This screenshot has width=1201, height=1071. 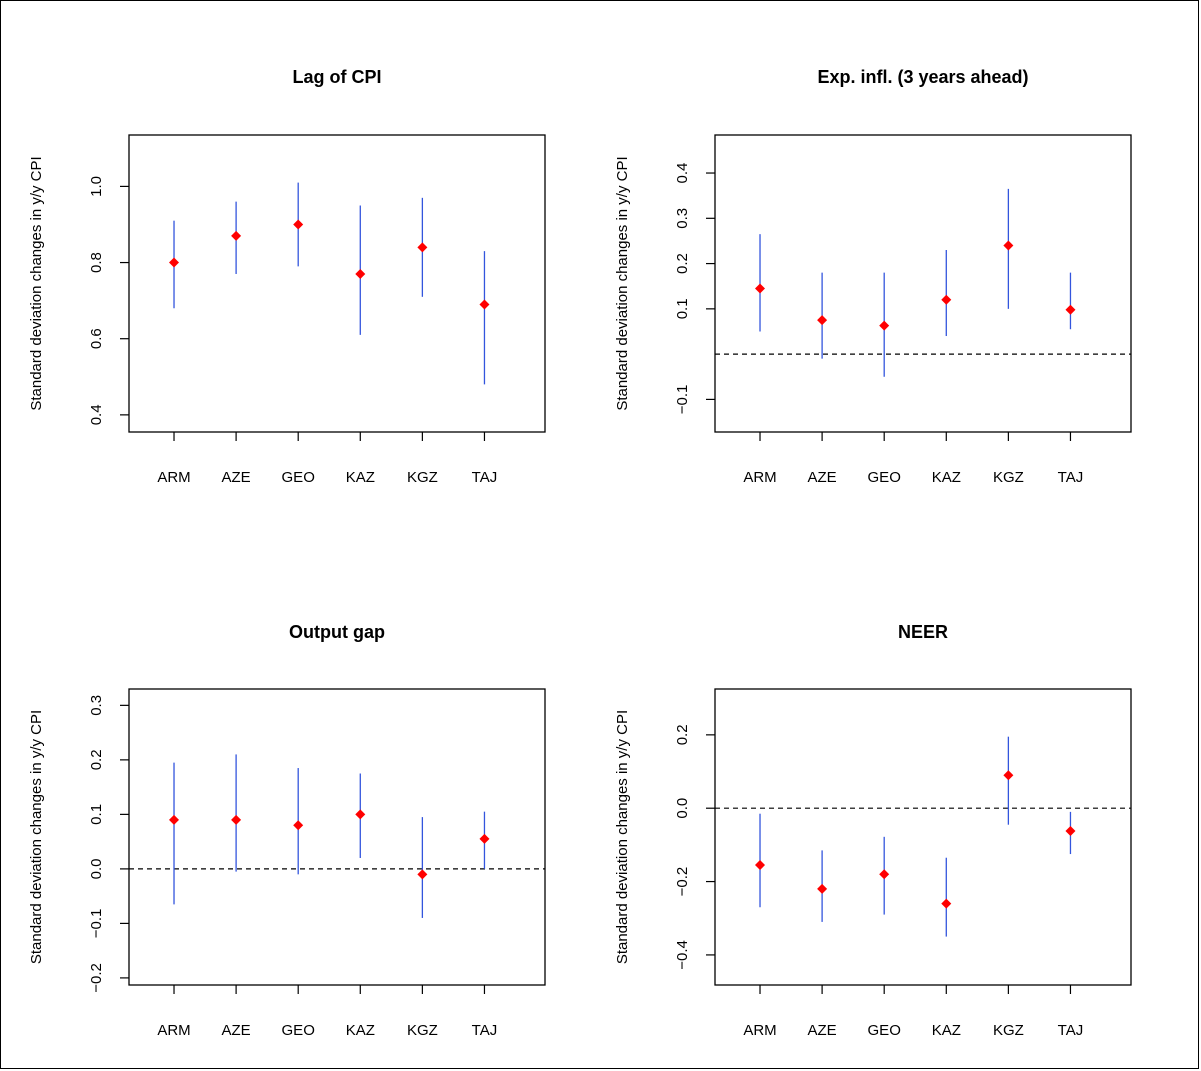 I want to click on chart-title: Output gap, so click(x=337, y=632).